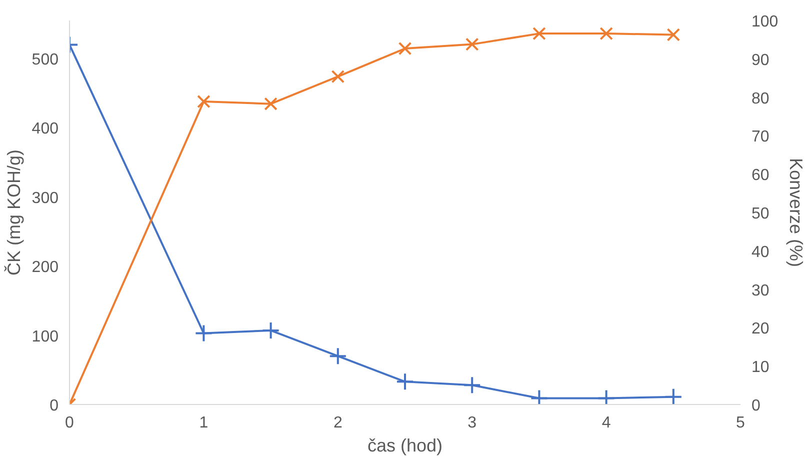  Describe the element at coordinates (69, 423) in the screenshot. I see `x-tick-label: 0` at that location.